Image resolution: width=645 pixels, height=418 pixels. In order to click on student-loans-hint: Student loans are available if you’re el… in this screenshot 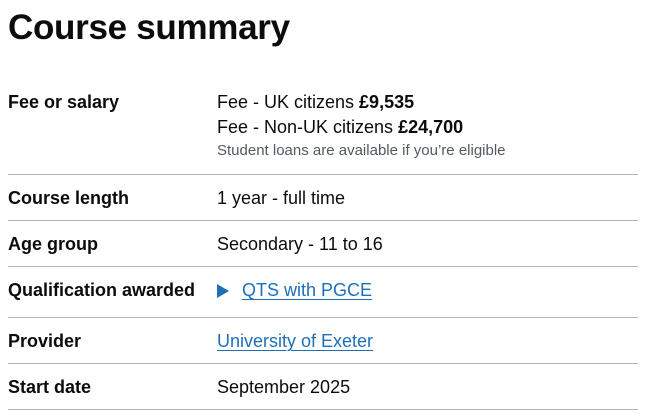, I will do `click(361, 150)`.